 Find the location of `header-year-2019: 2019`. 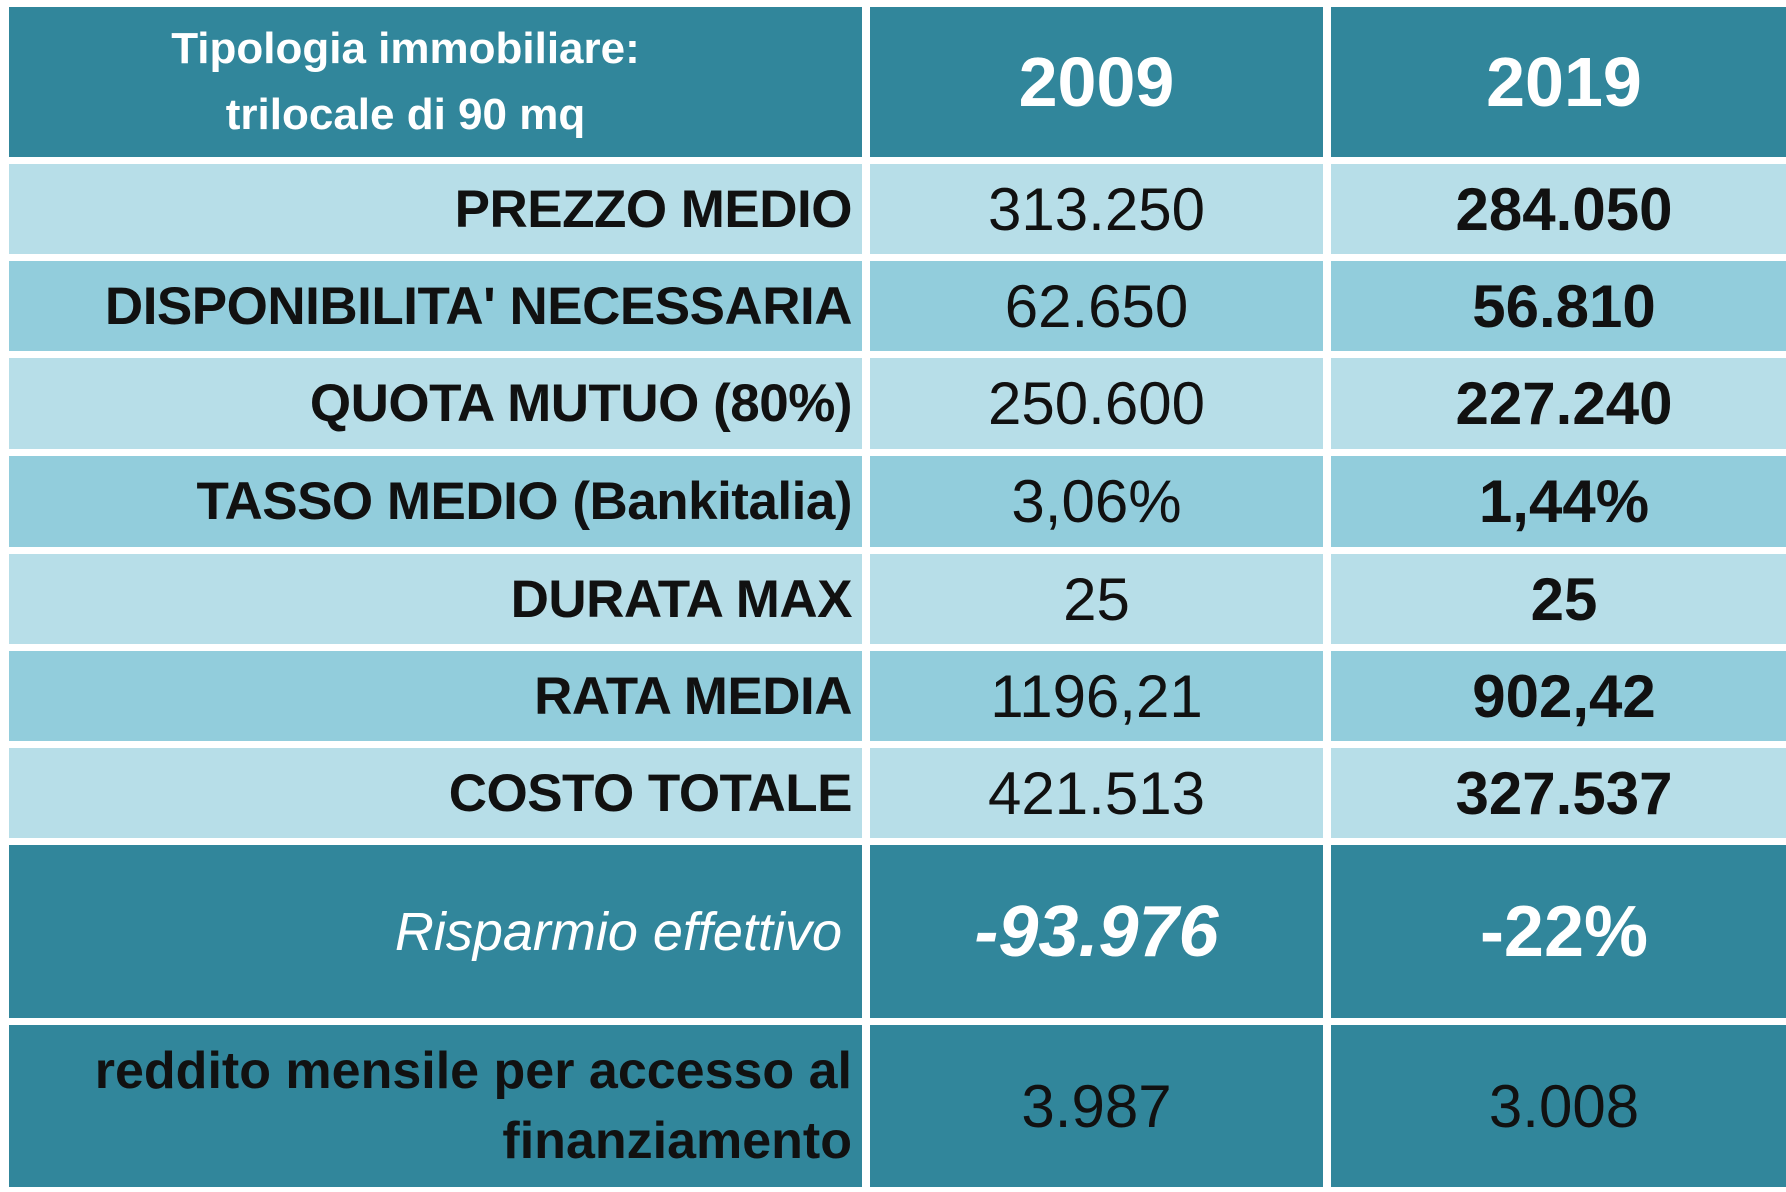

header-year-2019: 2019 is located at coordinates (1558, 82).